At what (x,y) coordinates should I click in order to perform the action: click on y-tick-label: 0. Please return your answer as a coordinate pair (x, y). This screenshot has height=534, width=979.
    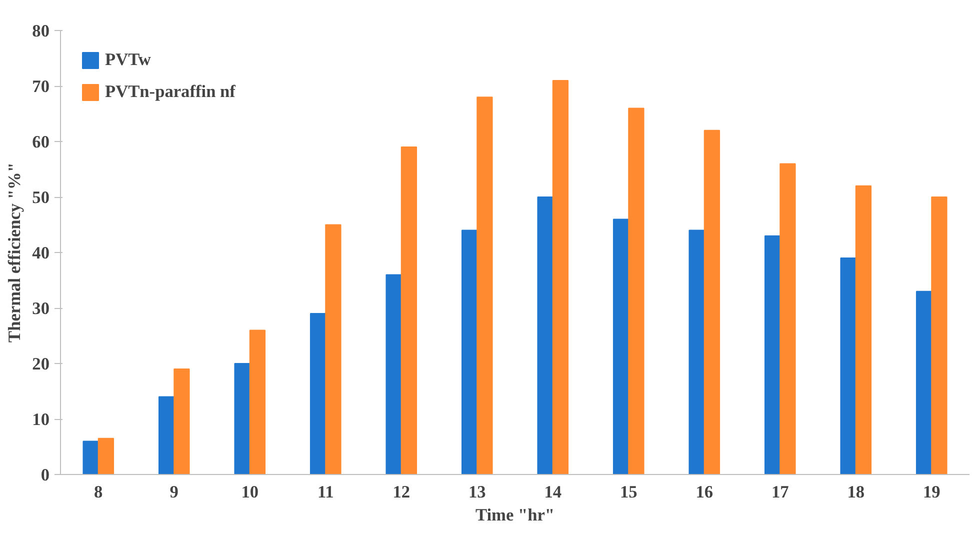
    Looking at the image, I should click on (45, 475).